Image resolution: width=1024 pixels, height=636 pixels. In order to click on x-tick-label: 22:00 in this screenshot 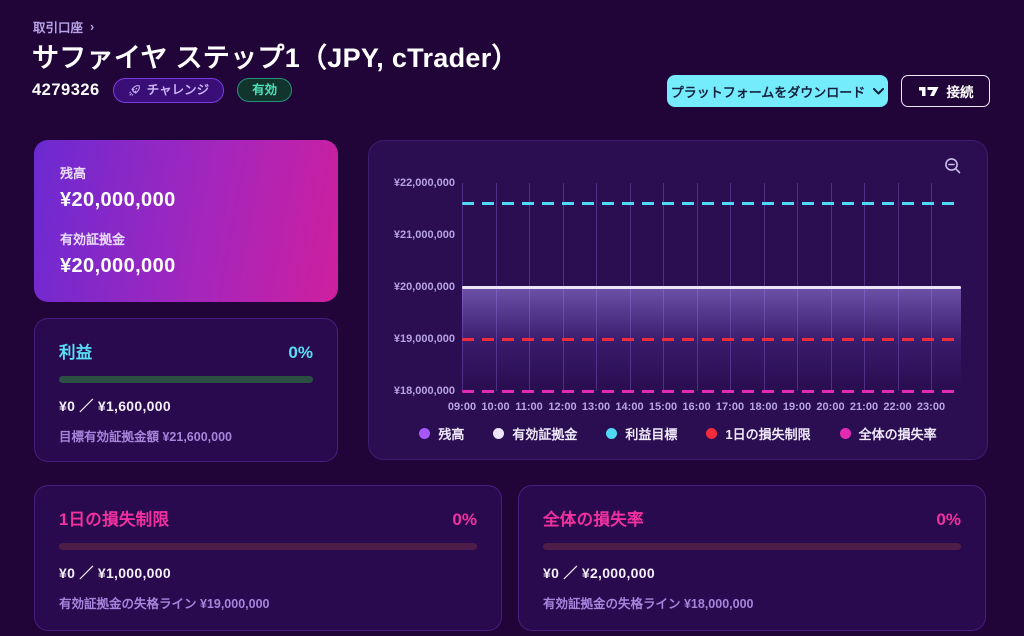, I will do `click(897, 407)`.